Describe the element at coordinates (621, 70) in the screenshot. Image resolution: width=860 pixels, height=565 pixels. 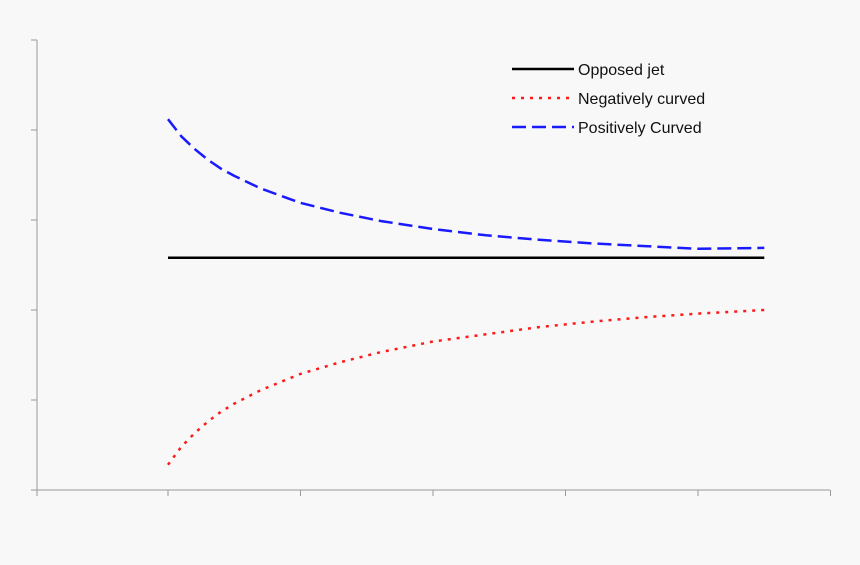
I see `legend-label-opposed-jet: Opposed jet` at that location.